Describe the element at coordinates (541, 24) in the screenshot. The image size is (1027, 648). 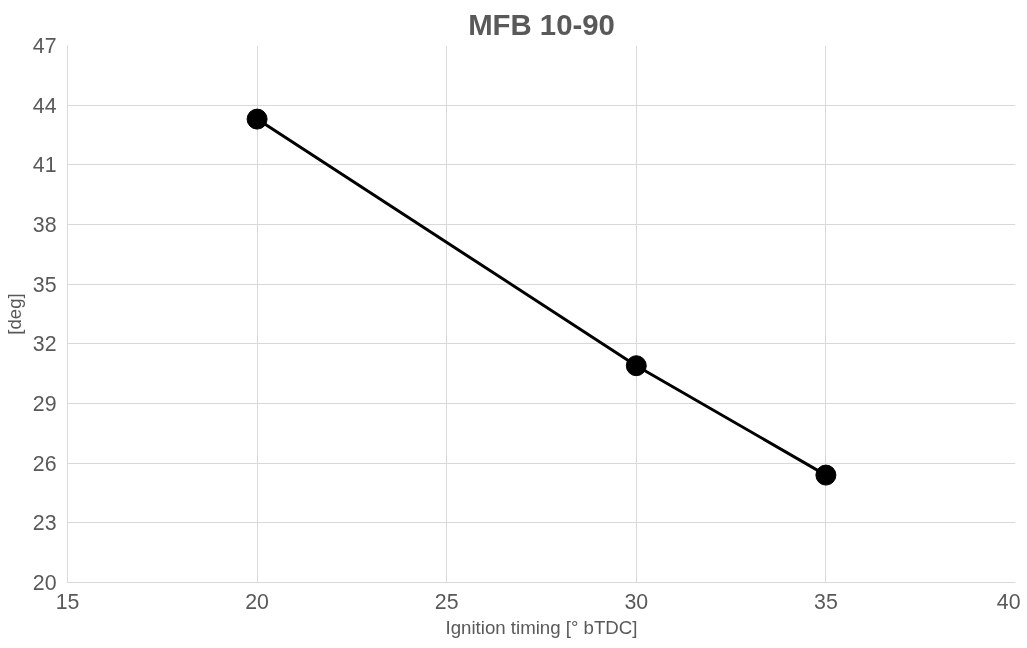
I see `chart-title: MFB 10-90` at that location.